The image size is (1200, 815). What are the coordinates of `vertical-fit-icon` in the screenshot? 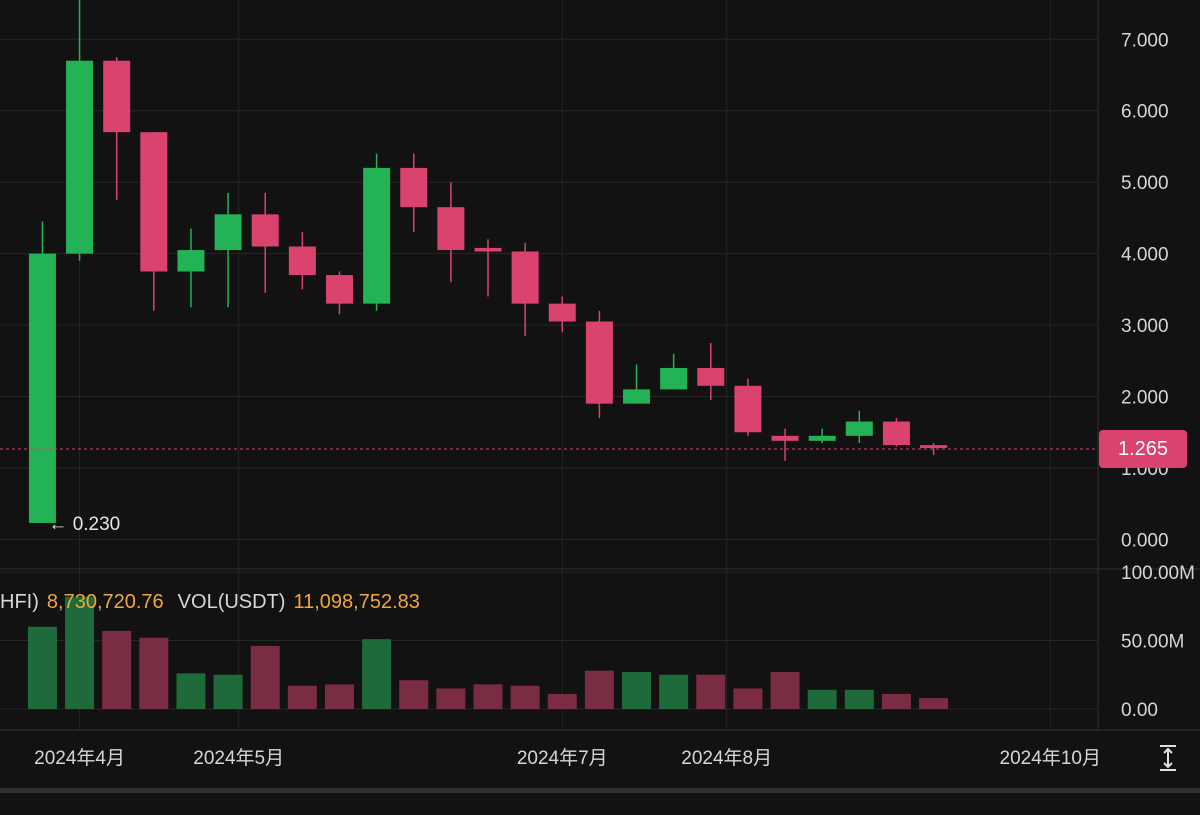 It's located at (1168, 758).